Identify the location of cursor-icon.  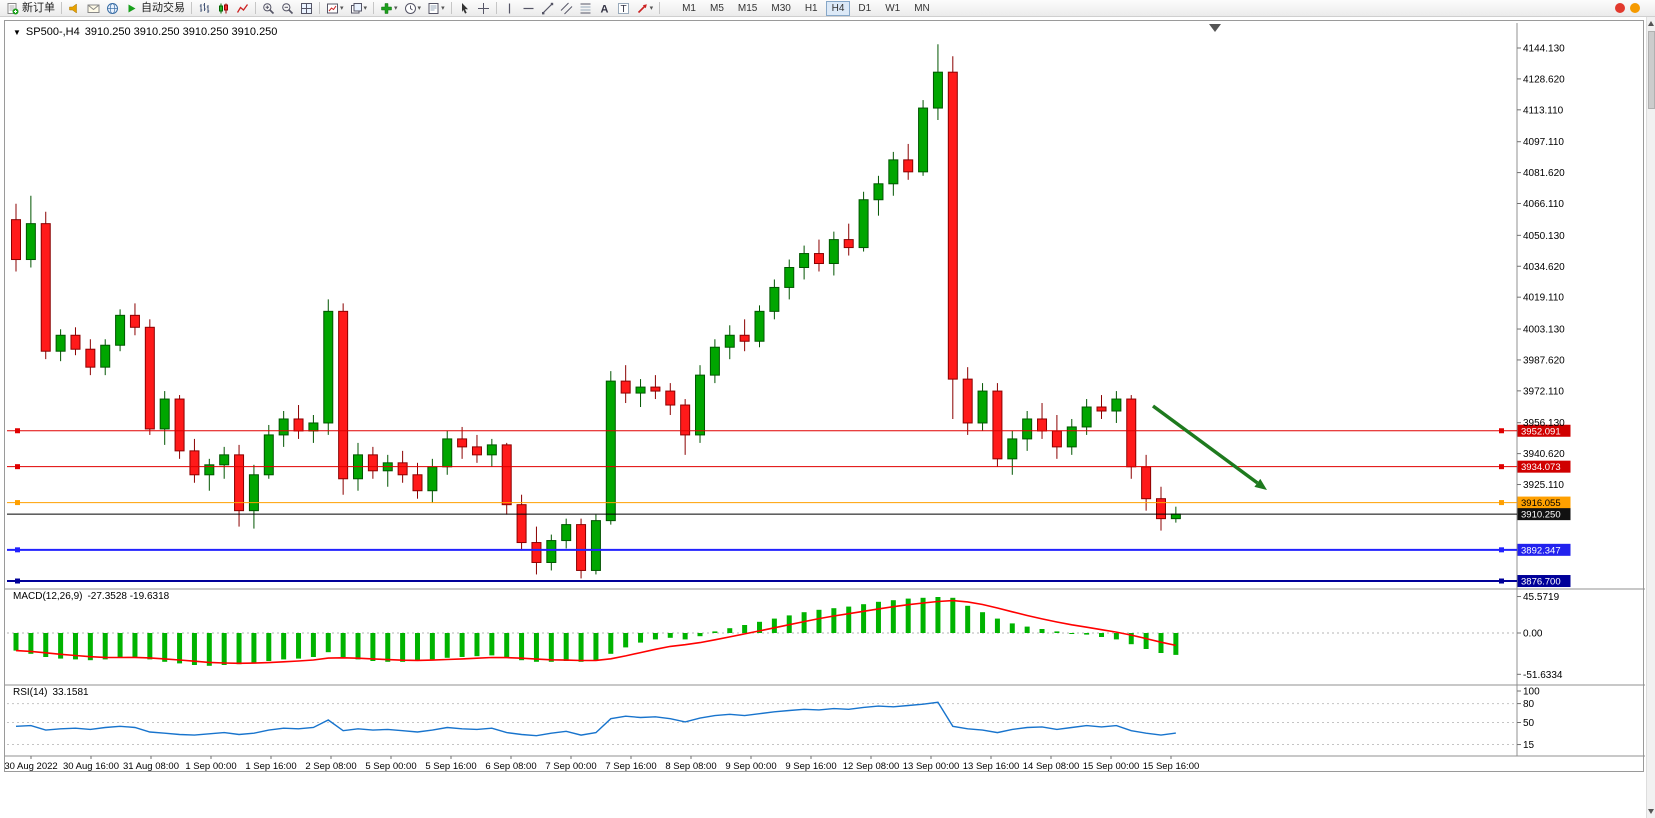
(464, 8).